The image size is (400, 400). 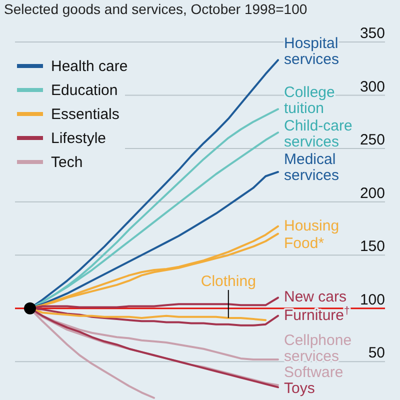 I want to click on y-tick-label: 250, so click(x=372, y=140).